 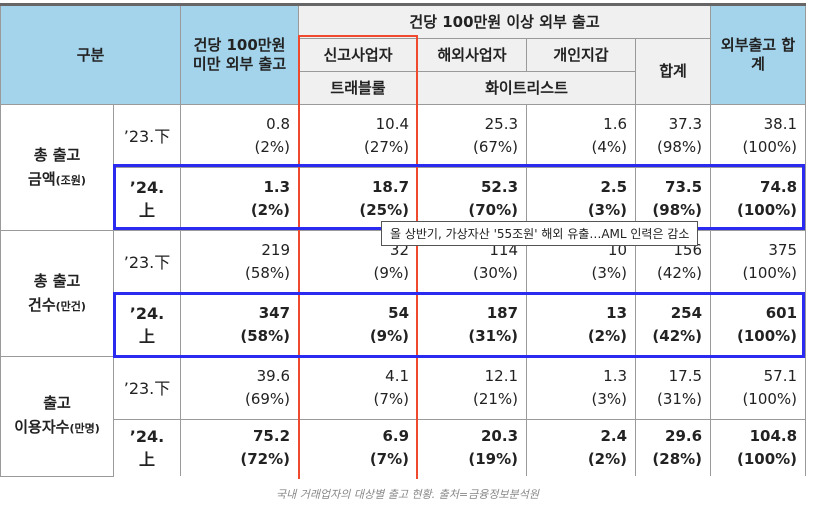 What do you see at coordinates (501, 124) in the screenshot?
I see `value: 25.3` at bounding box center [501, 124].